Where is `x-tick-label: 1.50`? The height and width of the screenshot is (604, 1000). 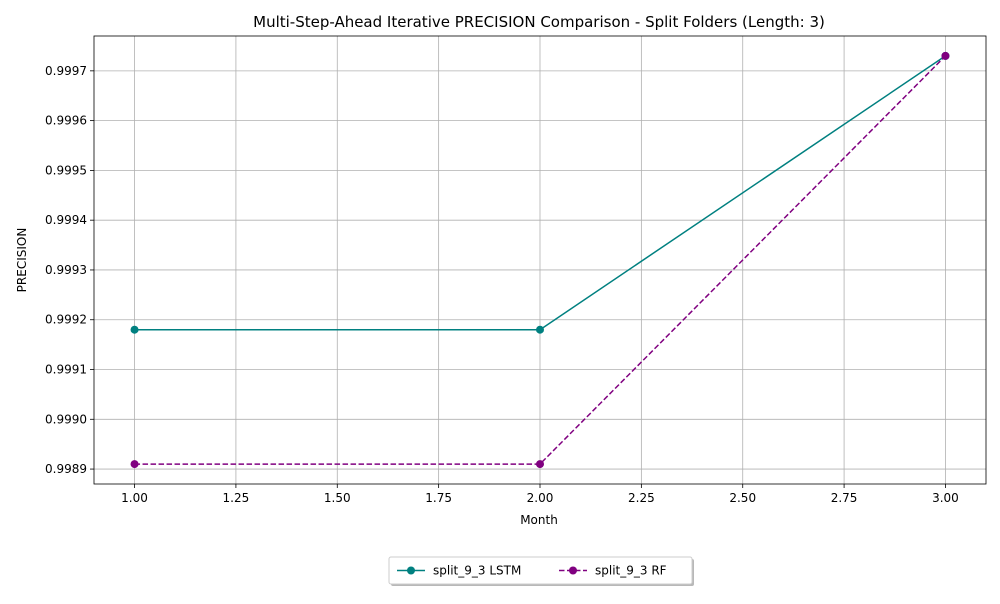
x-tick-label: 1.50 is located at coordinates (337, 498).